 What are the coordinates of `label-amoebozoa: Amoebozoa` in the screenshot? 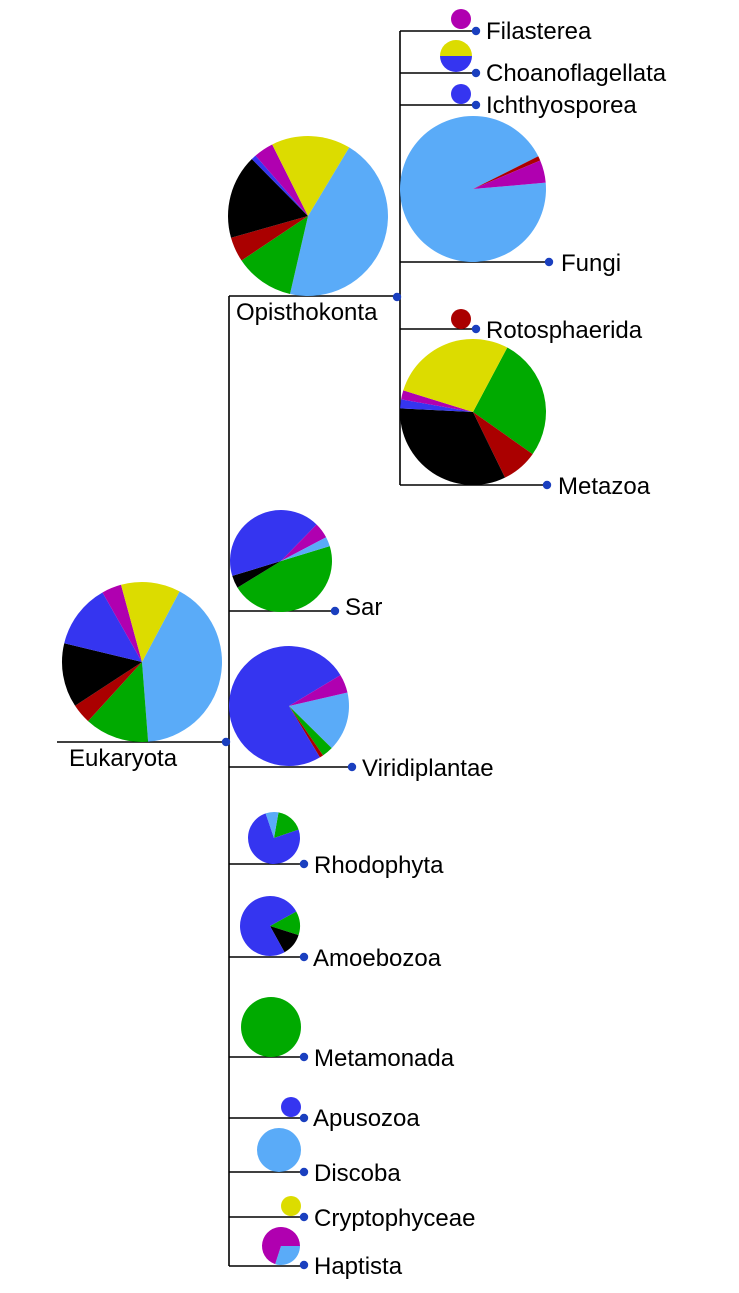 It's located at (377, 958).